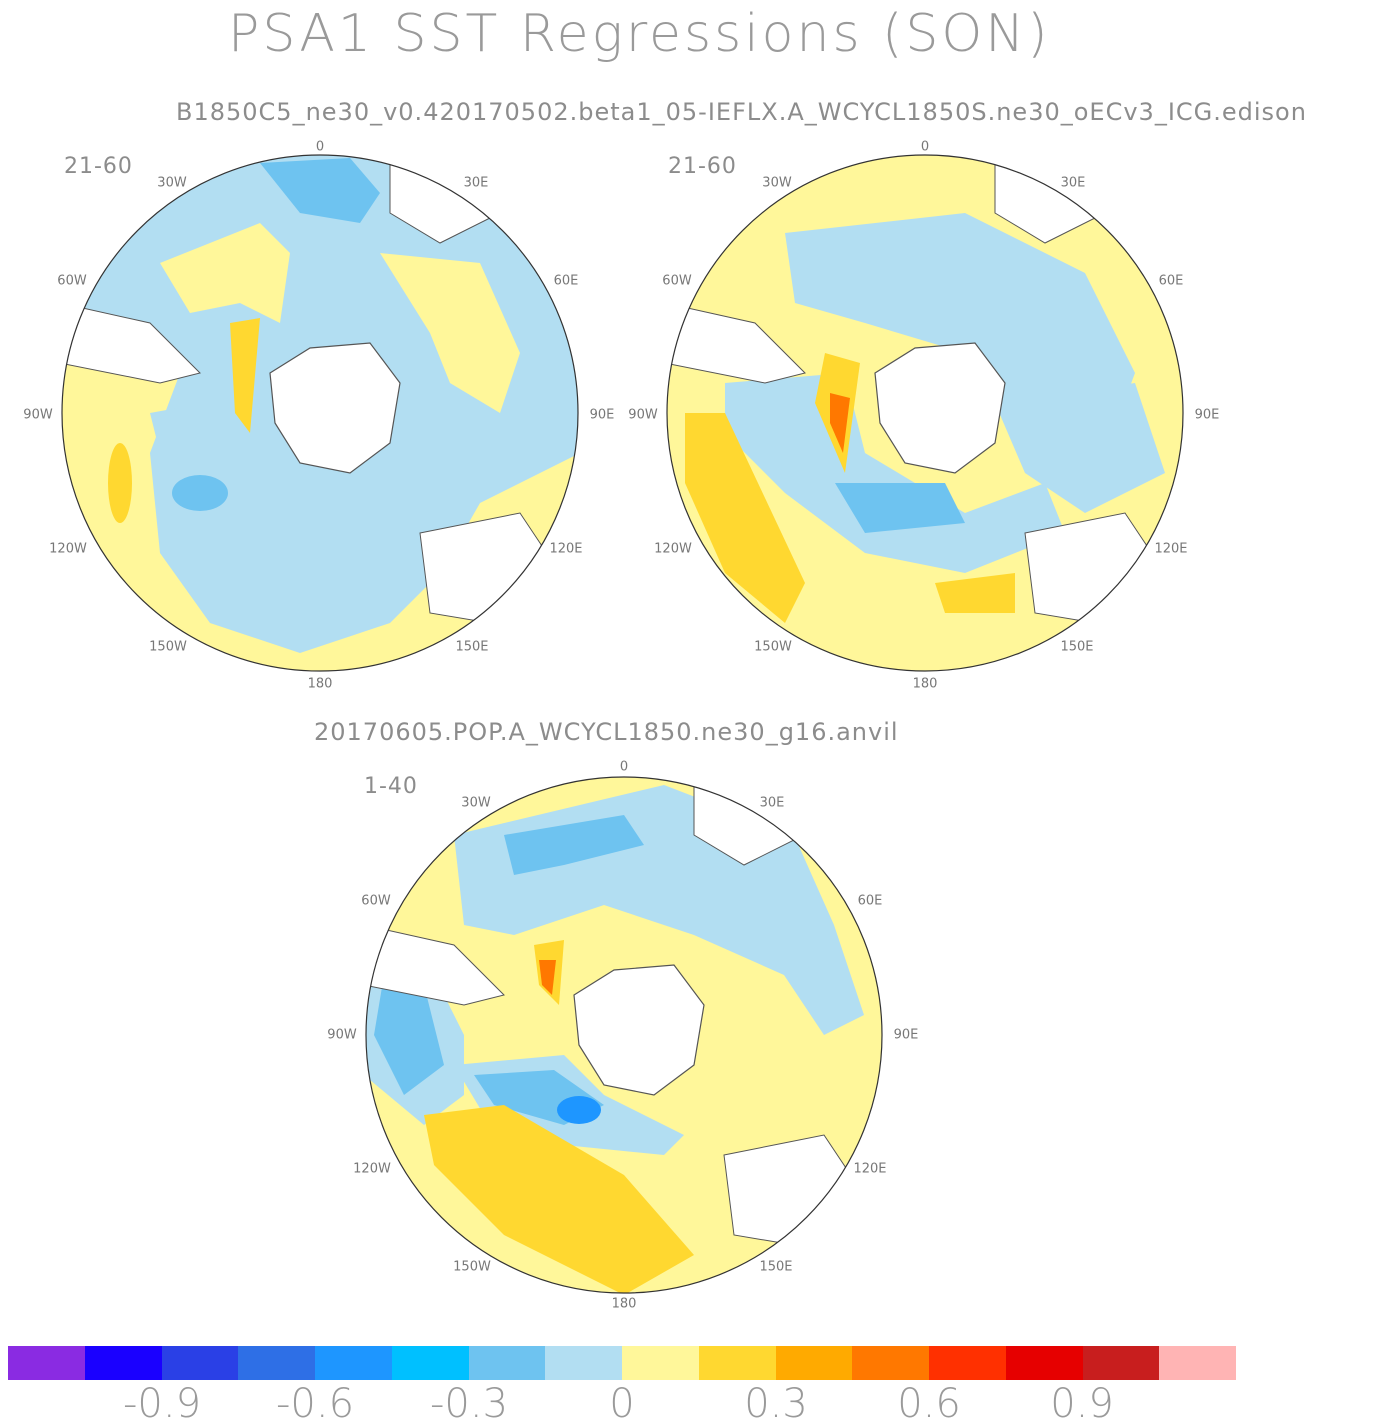  What do you see at coordinates (1082, 1404) in the screenshot?
I see `colorbar-tick-label: 0.9` at bounding box center [1082, 1404].